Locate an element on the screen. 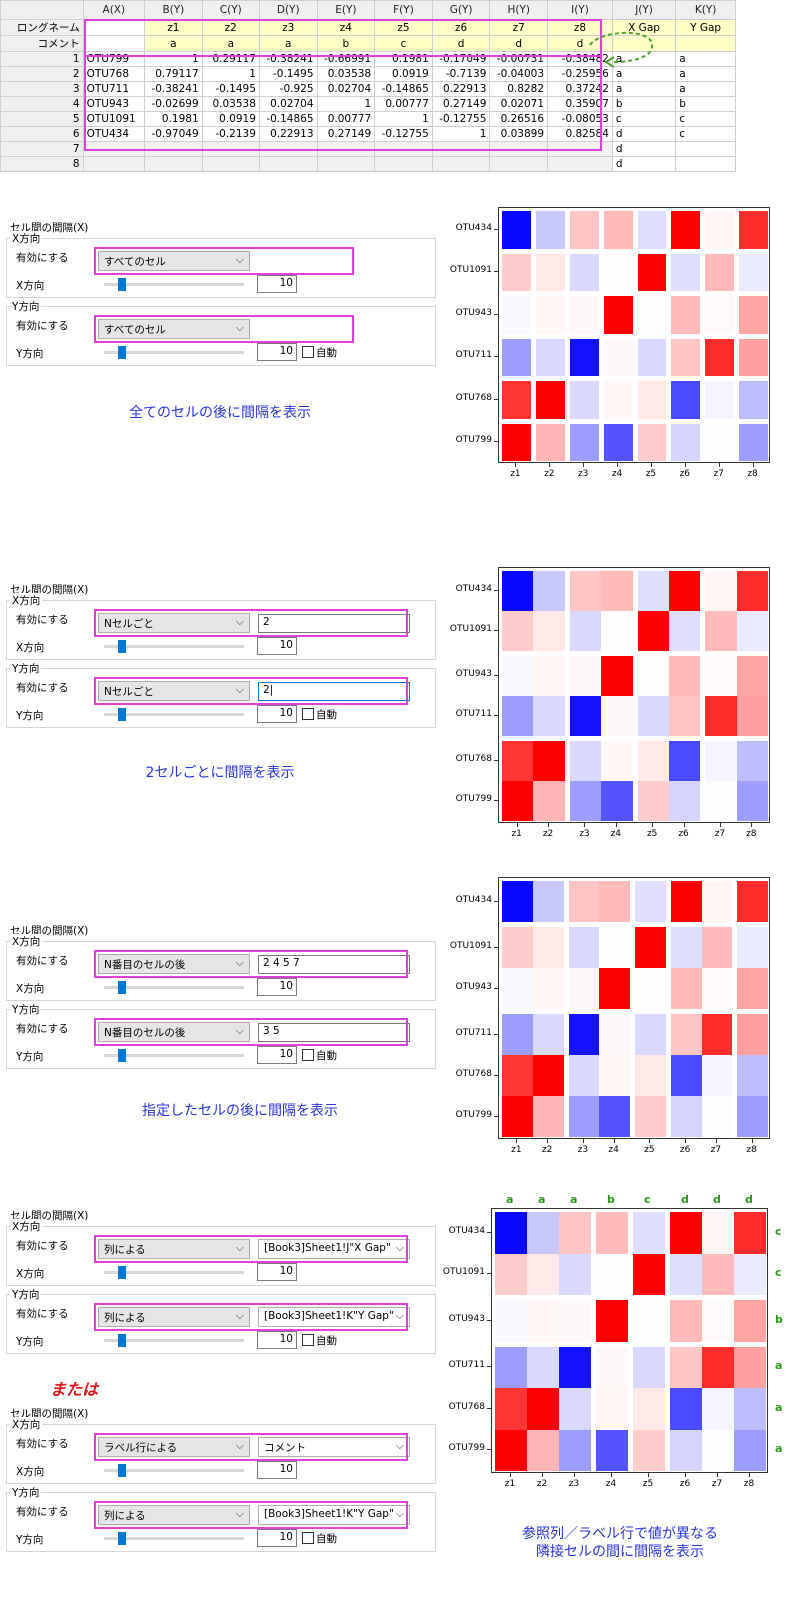  data-cell: 0.26516 is located at coordinates (519, 119).